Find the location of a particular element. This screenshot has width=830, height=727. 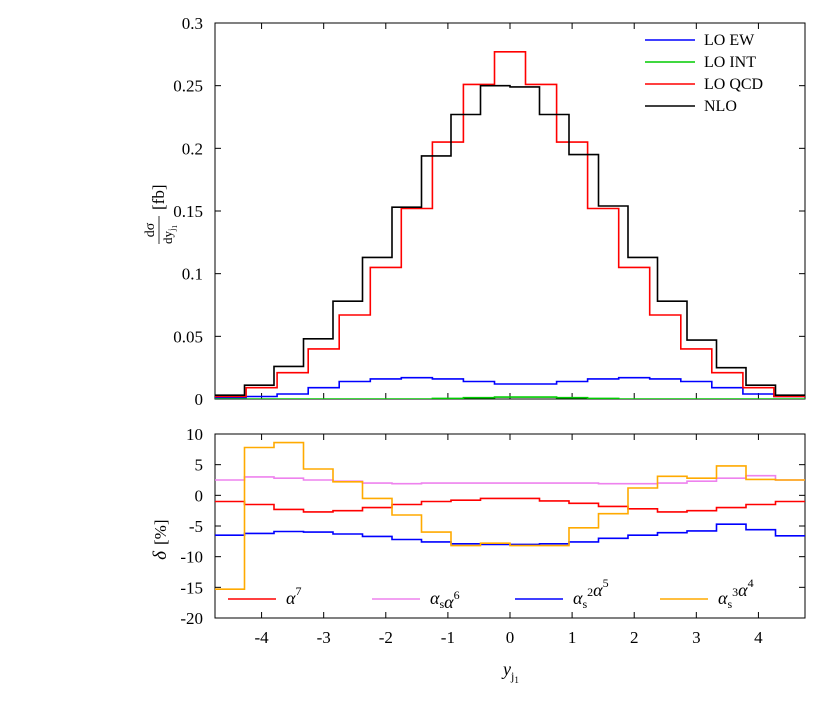

legend-item: αs2α5 is located at coordinates (562, 593).